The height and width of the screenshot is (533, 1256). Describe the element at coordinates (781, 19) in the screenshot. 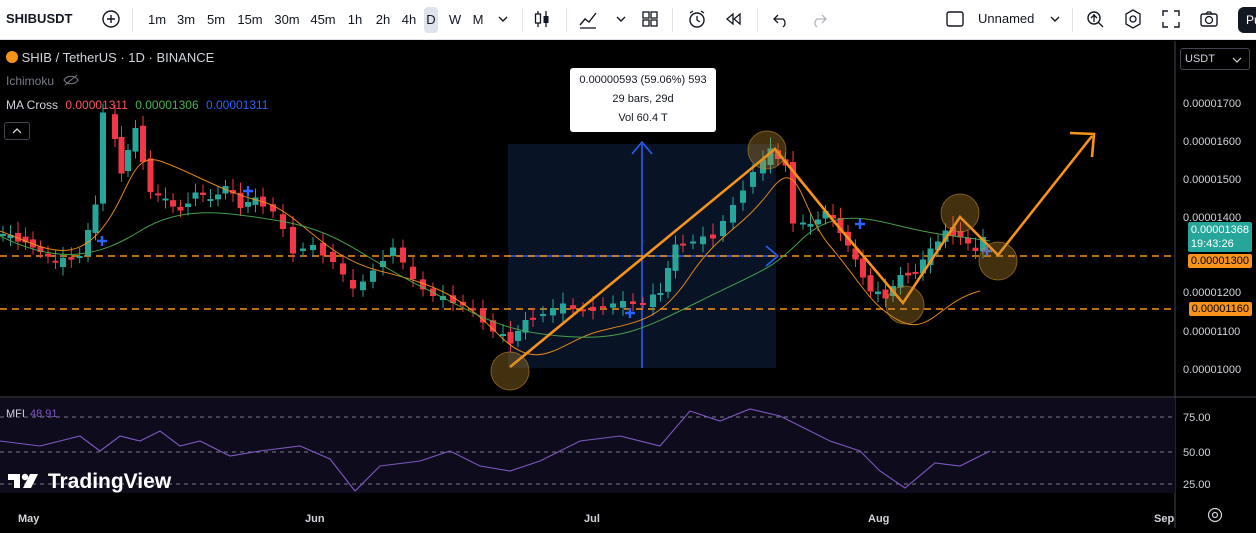

I see `undo-icon` at that location.